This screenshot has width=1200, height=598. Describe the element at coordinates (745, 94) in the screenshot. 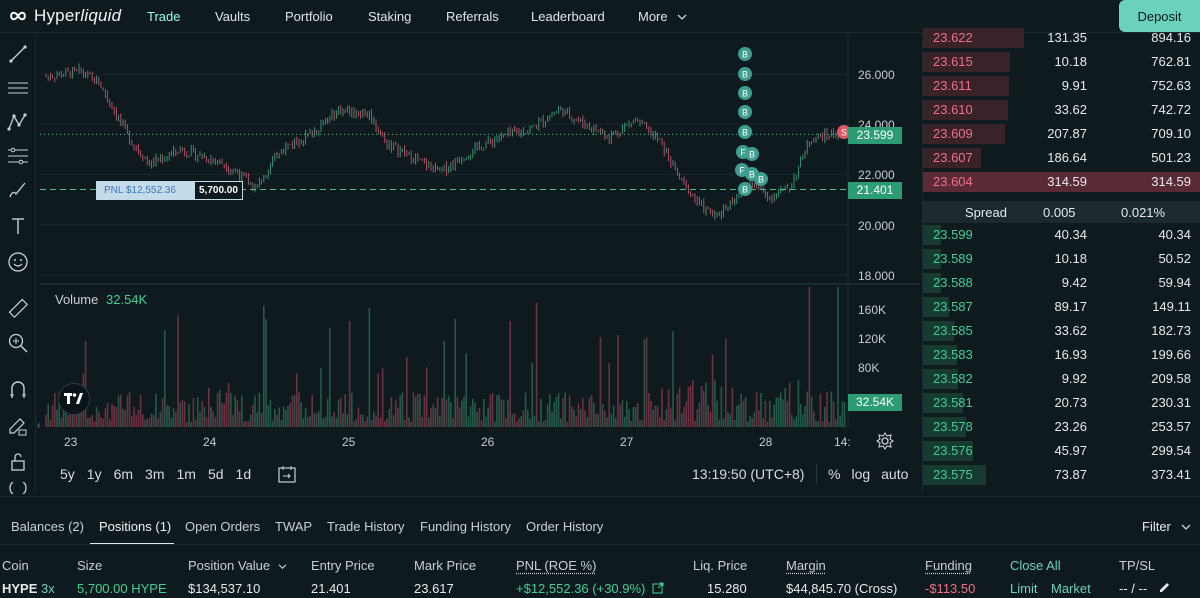

I see `trade-marker-label: B` at that location.